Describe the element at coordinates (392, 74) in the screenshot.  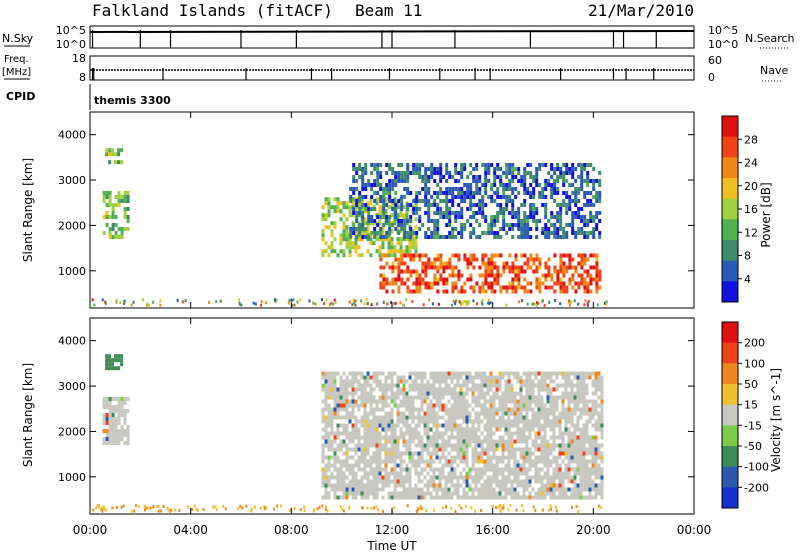
I see `freq-trace` at that location.